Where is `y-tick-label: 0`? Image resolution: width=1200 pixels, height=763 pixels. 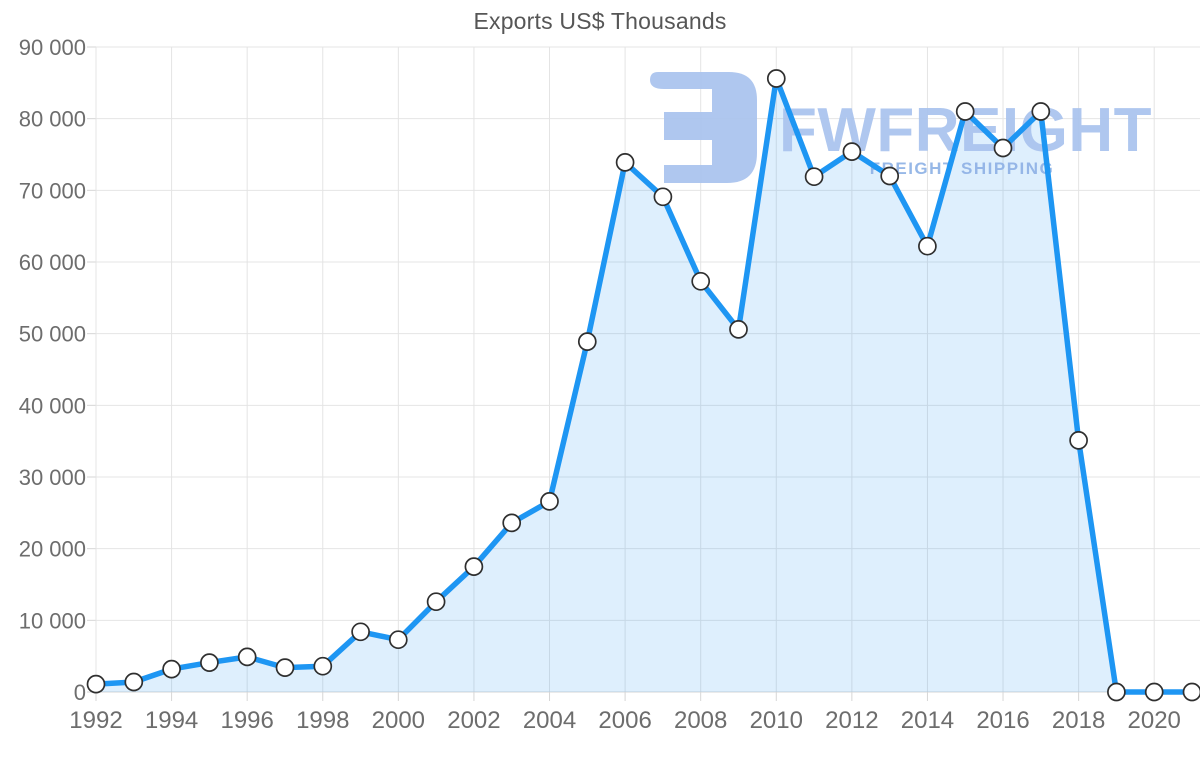 y-tick-label: 0 is located at coordinates (80, 692).